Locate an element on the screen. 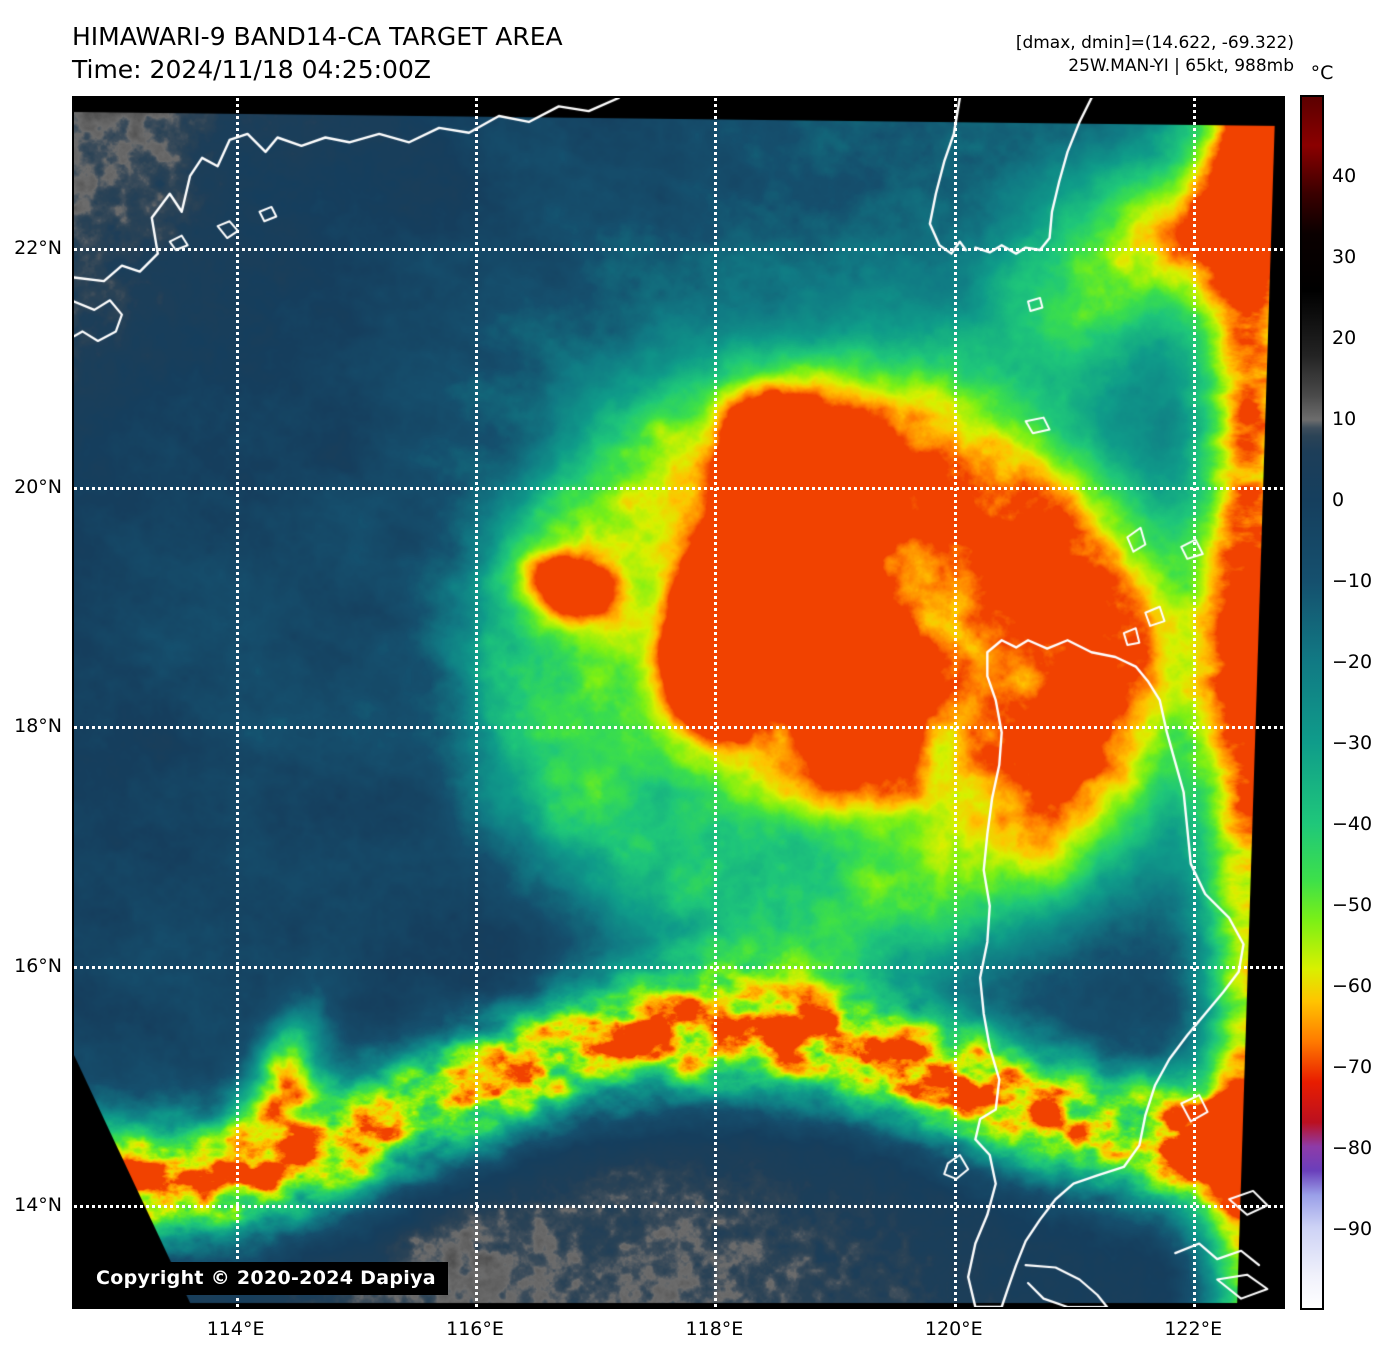 This screenshot has width=1390, height=1359. x-tick-118°E: 118°E is located at coordinates (714, 1329).